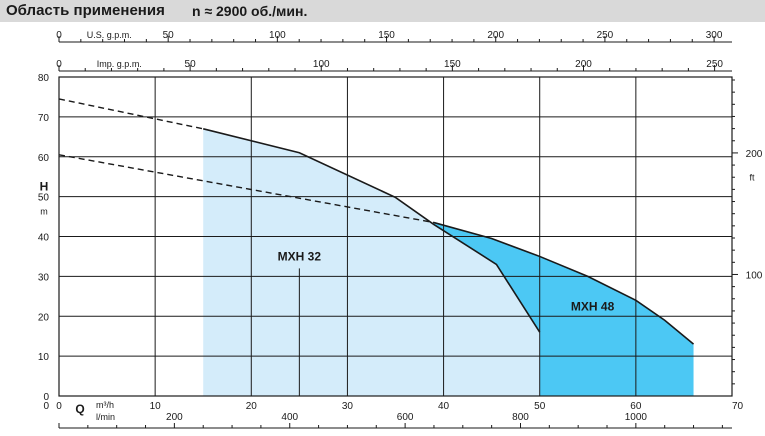 Image resolution: width=765 pixels, height=436 pixels. Describe the element at coordinates (191, 64) in the screenshot. I see `impgpm-tick-label: 50` at that location.